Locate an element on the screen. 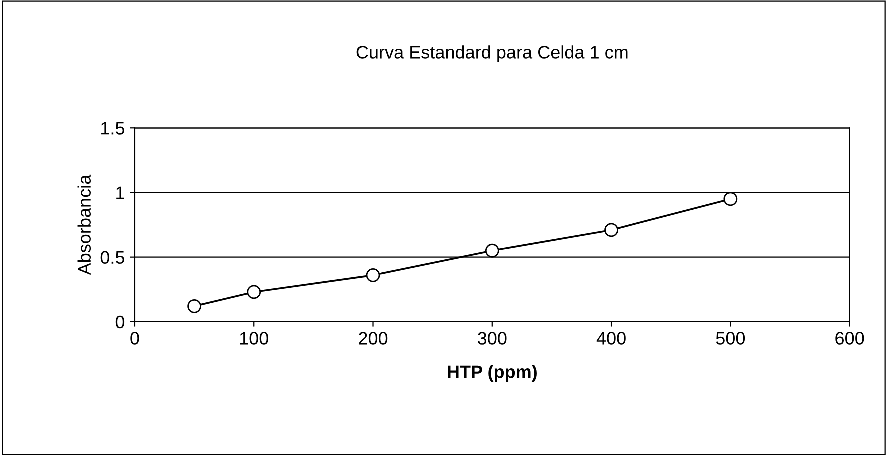  x-tick-label: 500 is located at coordinates (731, 338).